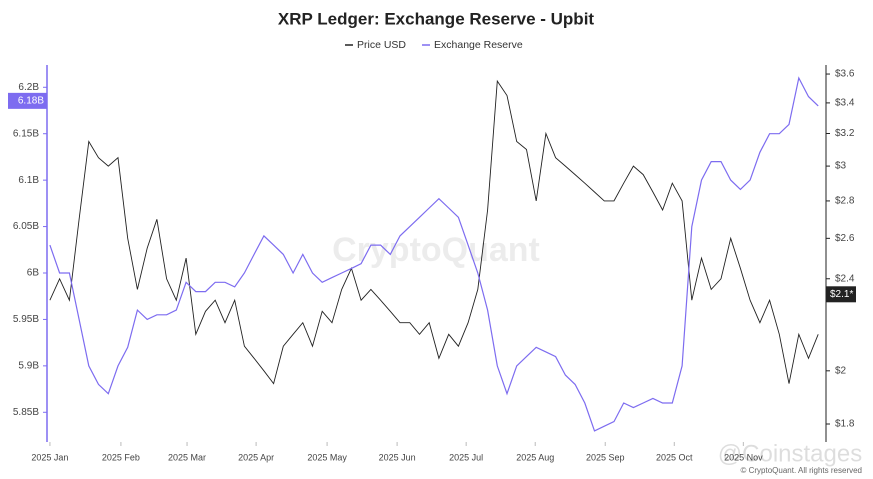 This screenshot has height=479, width=873. What do you see at coordinates (845, 424) in the screenshot?
I see `y2-tick-label: $1.8` at bounding box center [845, 424].